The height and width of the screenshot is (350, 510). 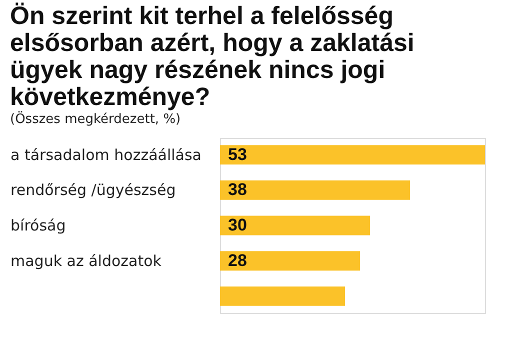 I want to click on data-label: 53, so click(x=237, y=154).